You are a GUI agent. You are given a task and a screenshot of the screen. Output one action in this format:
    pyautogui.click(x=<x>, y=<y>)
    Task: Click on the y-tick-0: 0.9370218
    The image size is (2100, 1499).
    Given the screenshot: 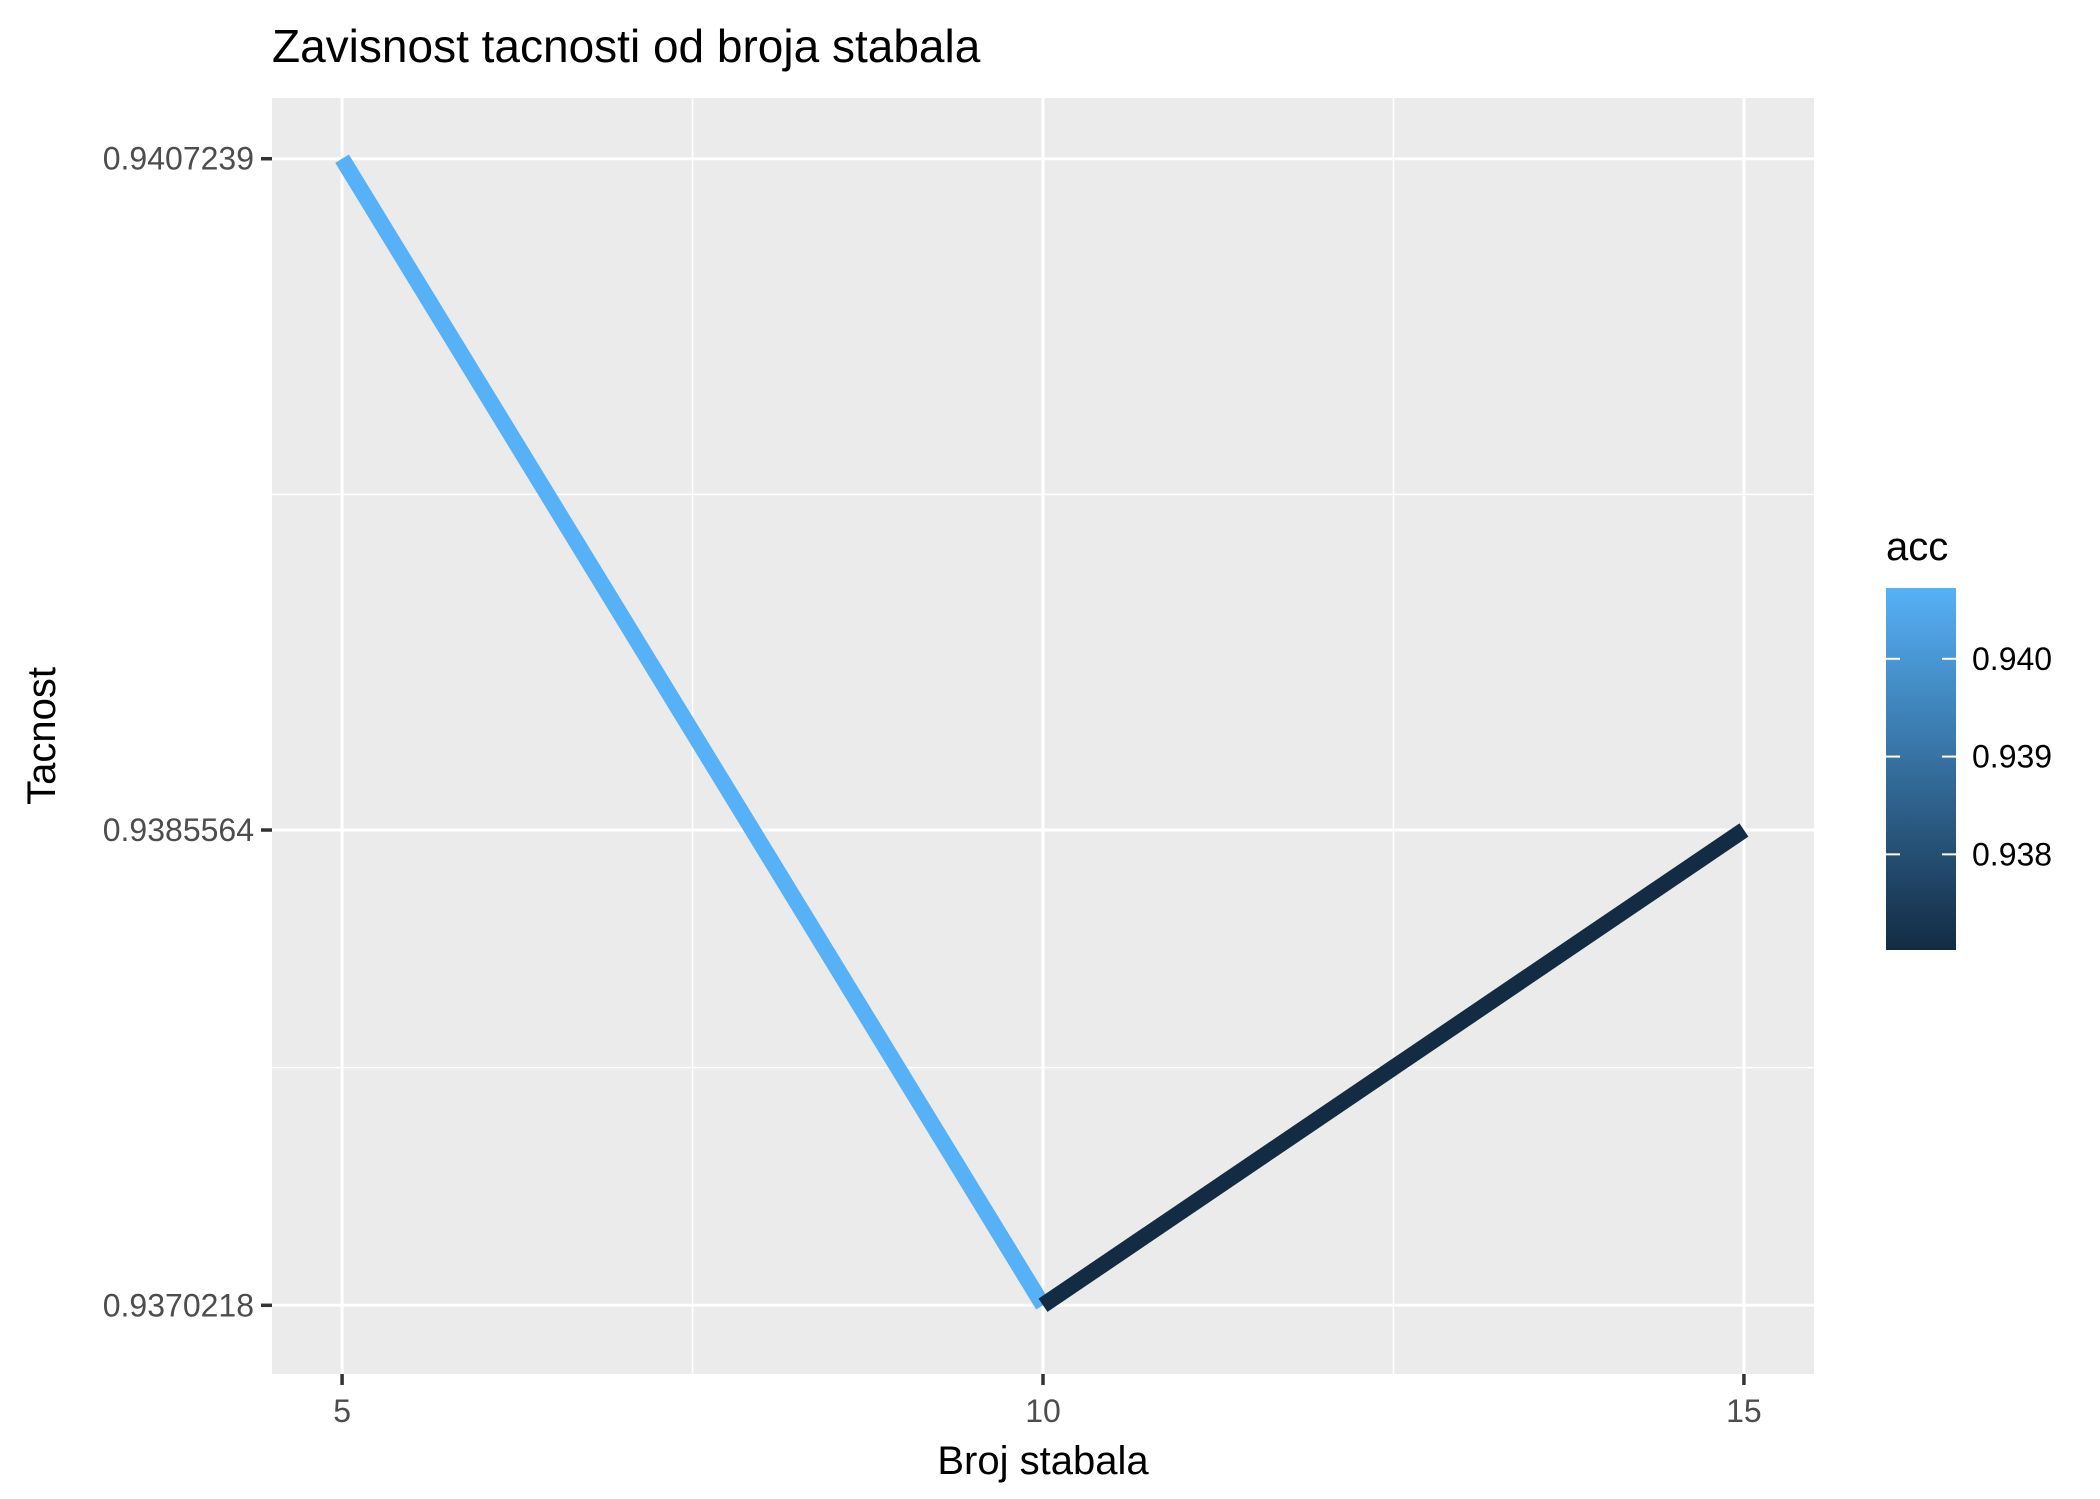 What is the action you would take?
    pyautogui.click(x=187, y=1305)
    